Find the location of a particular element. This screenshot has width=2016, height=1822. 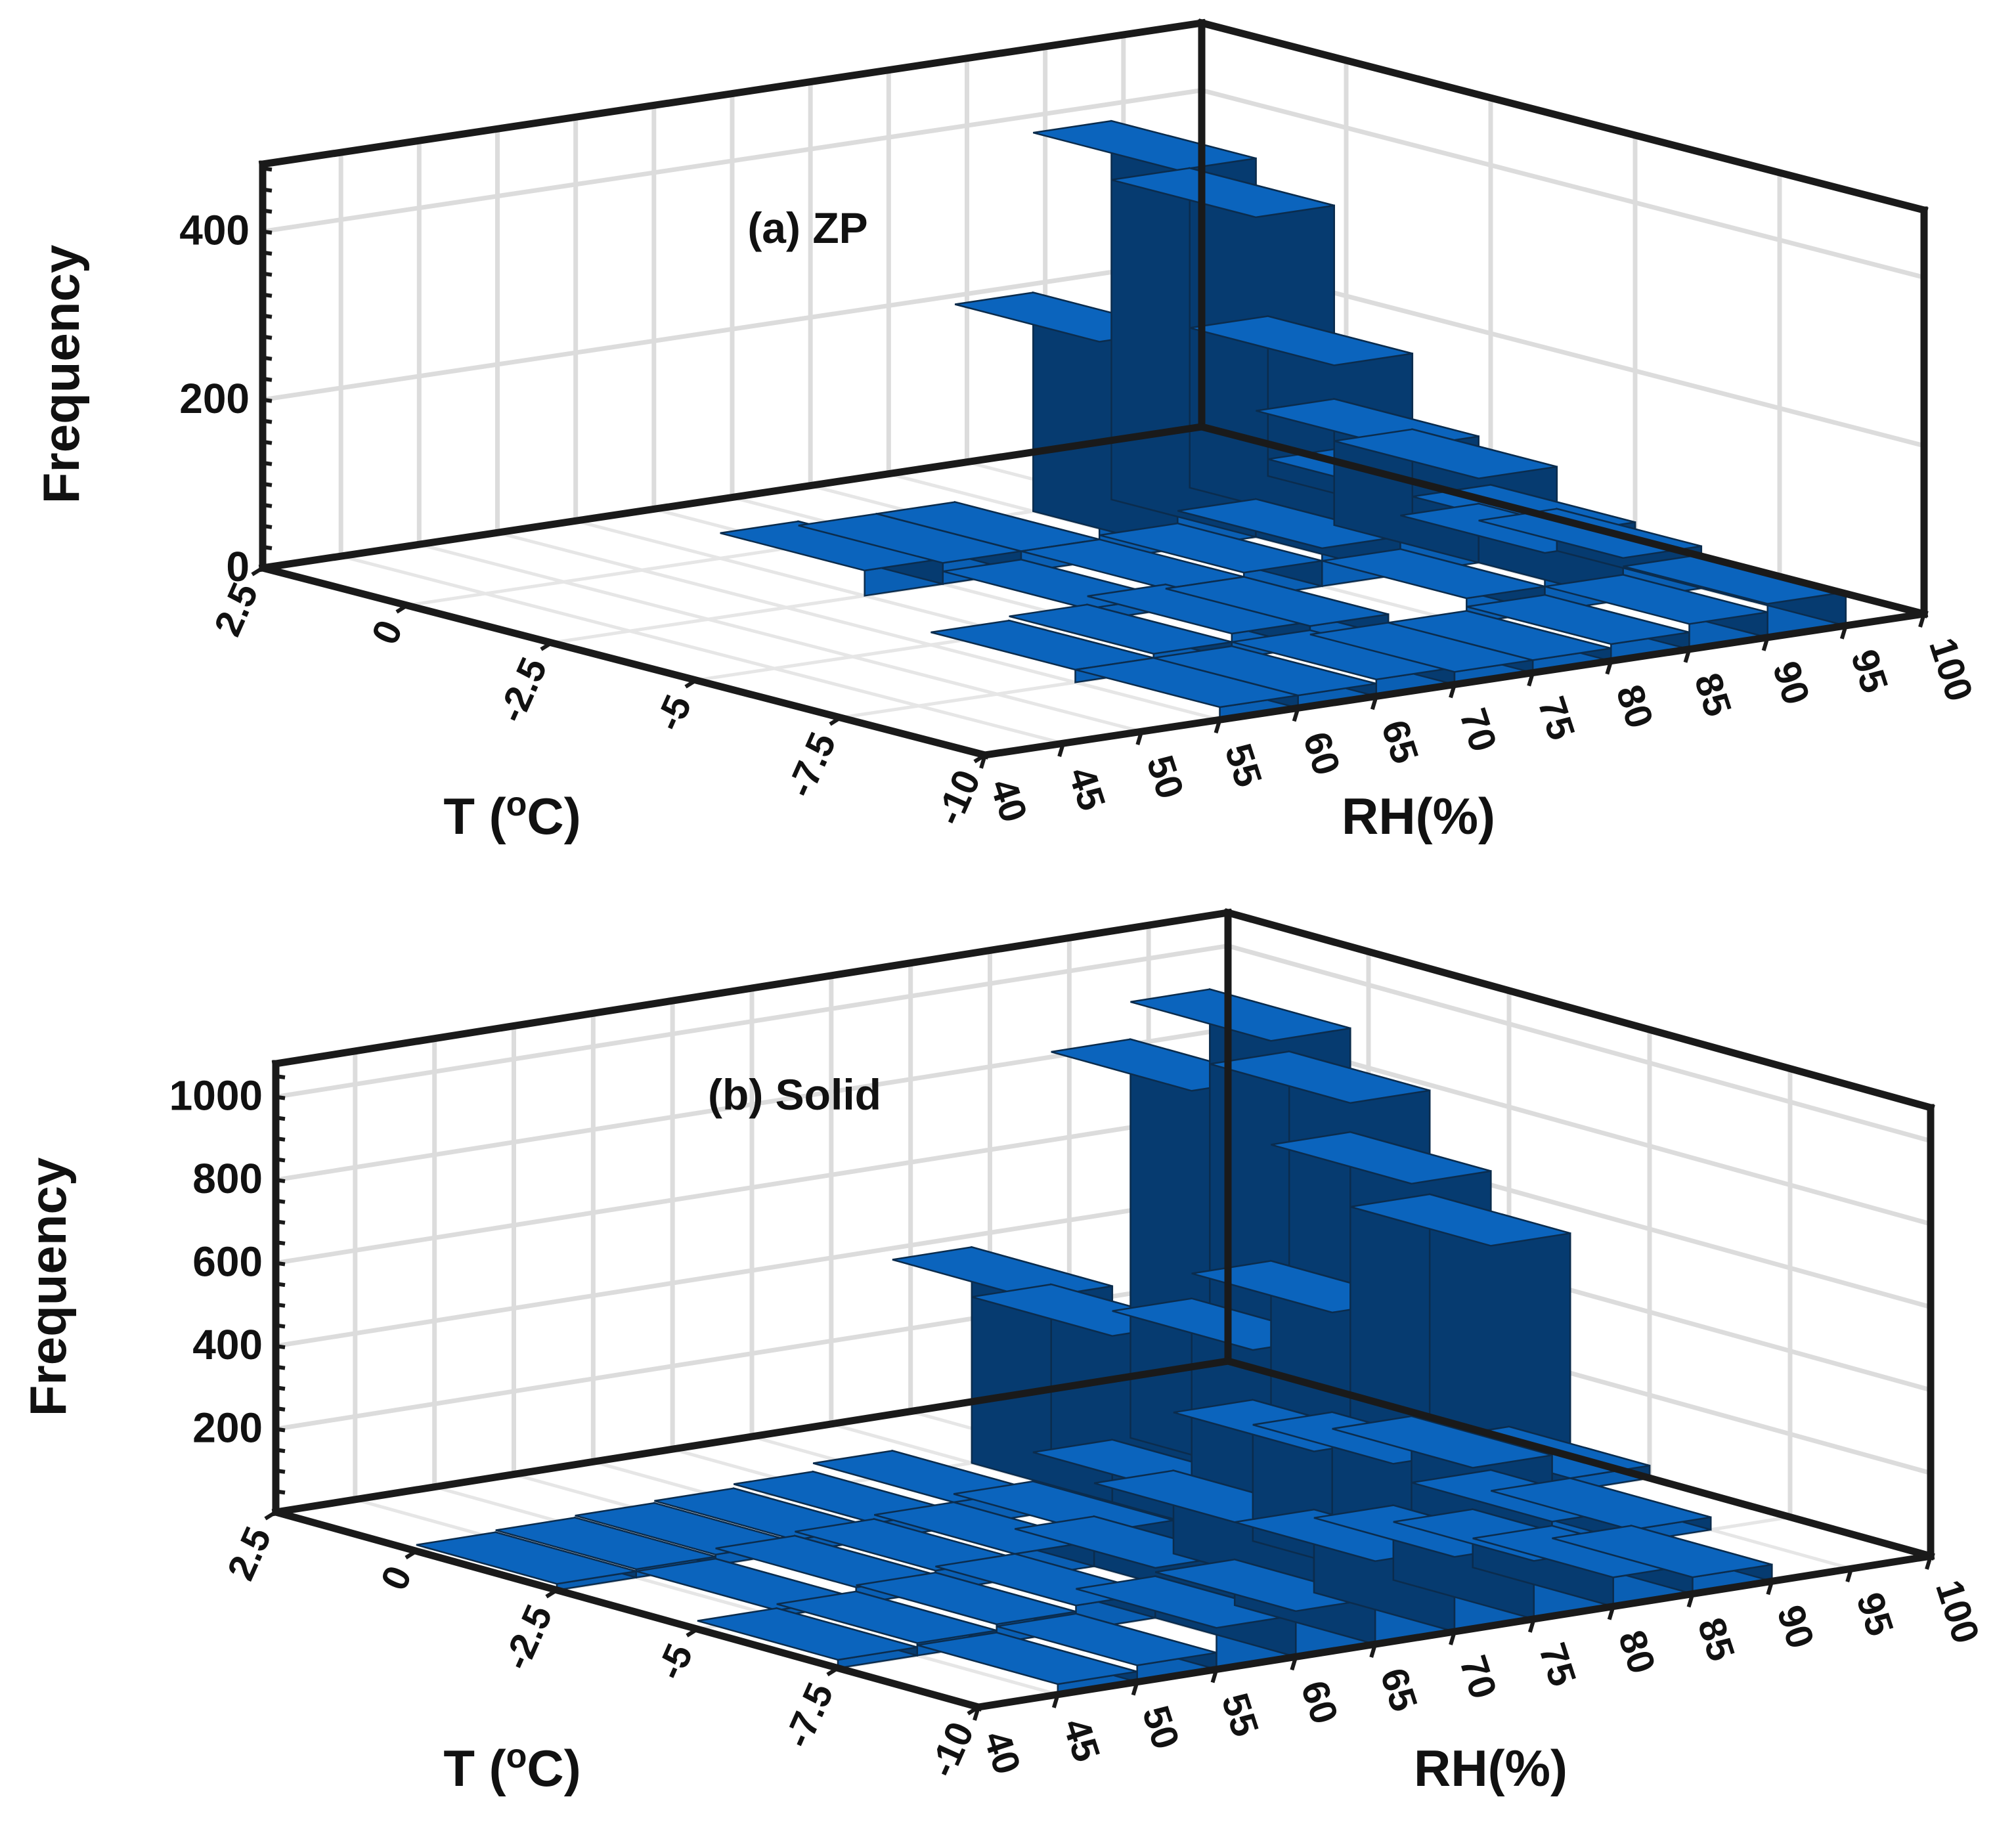

t-axis-line is located at coordinates (624, 661).